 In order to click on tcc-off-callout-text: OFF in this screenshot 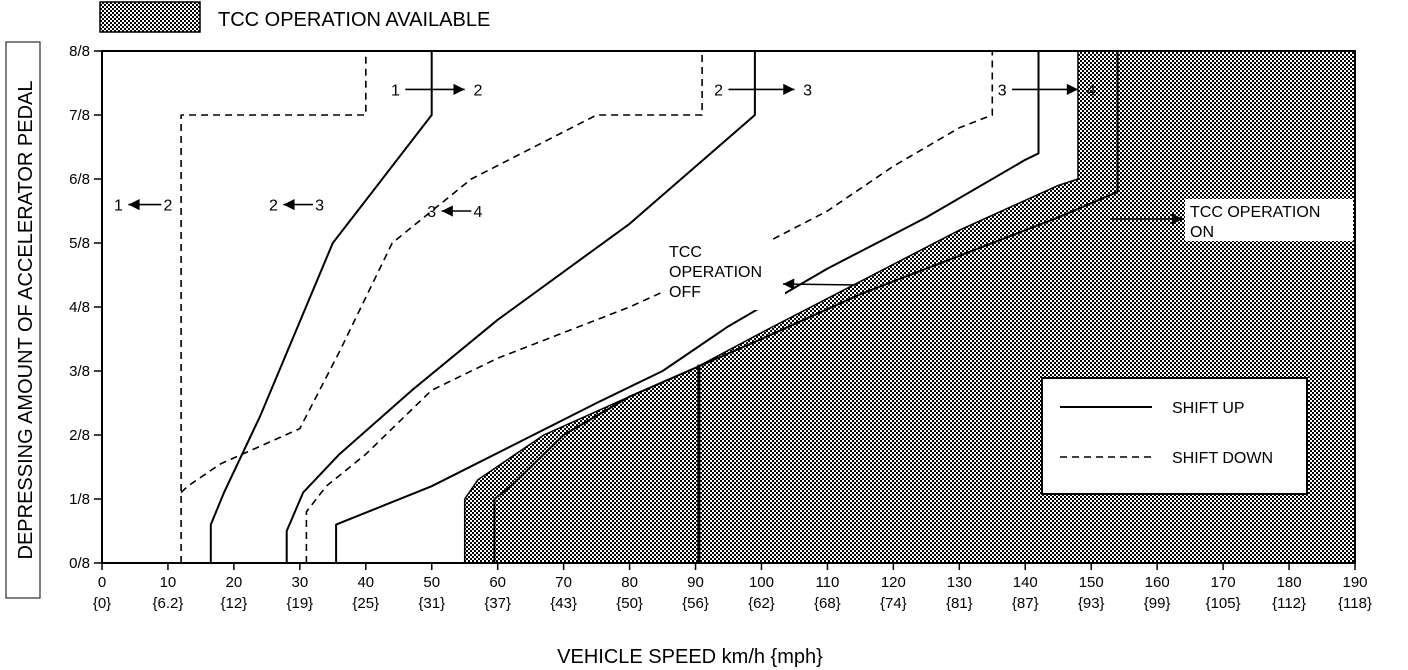, I will do `click(685, 292)`.